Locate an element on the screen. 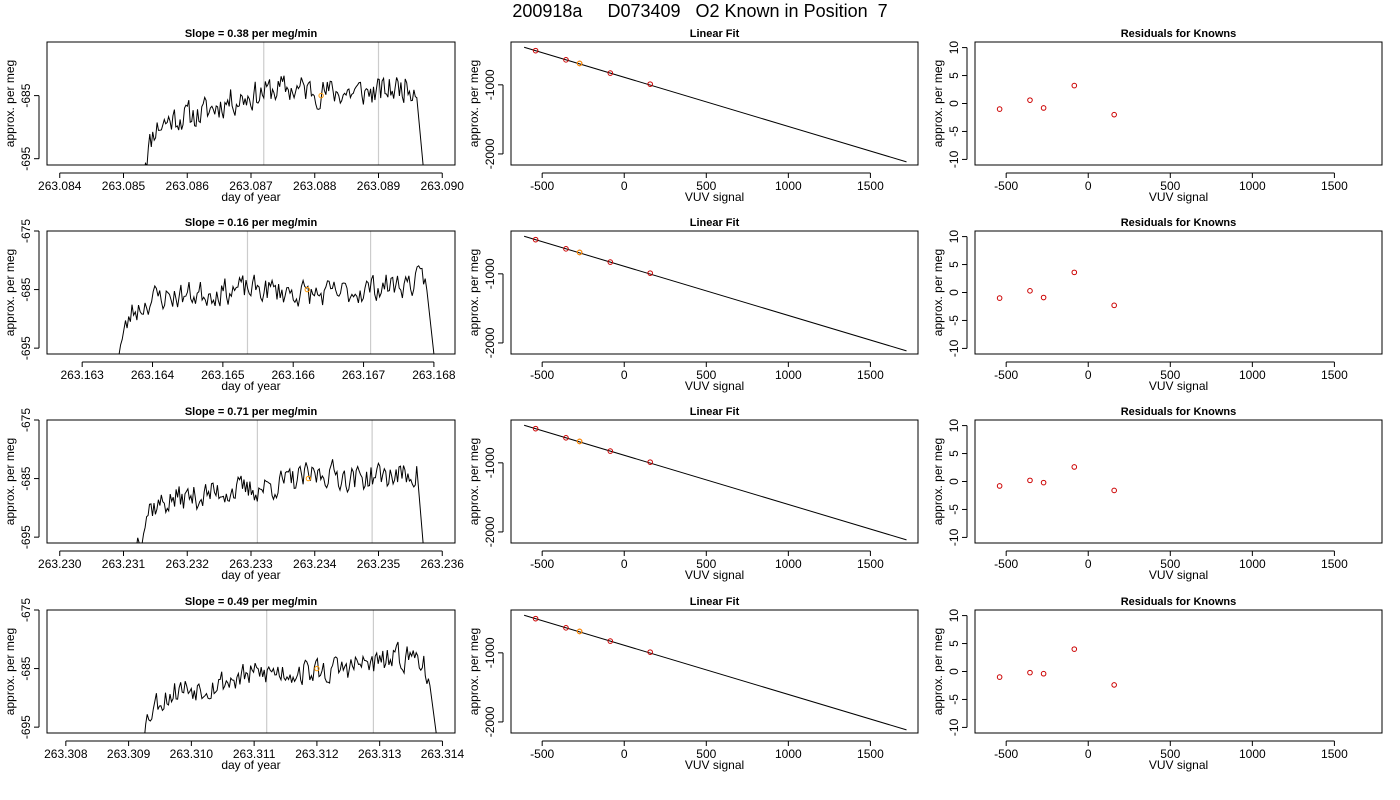 The width and height of the screenshot is (1400, 800). y-tick-label: -695 is located at coordinates (26, 158).